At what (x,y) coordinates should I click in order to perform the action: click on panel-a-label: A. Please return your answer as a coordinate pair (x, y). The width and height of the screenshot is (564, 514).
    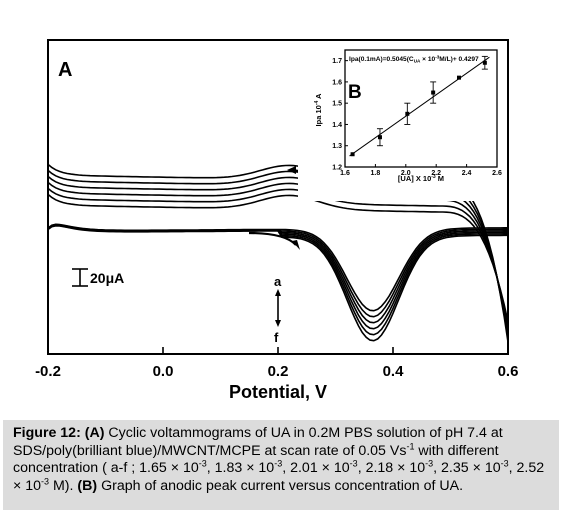
    Looking at the image, I should click on (65, 70).